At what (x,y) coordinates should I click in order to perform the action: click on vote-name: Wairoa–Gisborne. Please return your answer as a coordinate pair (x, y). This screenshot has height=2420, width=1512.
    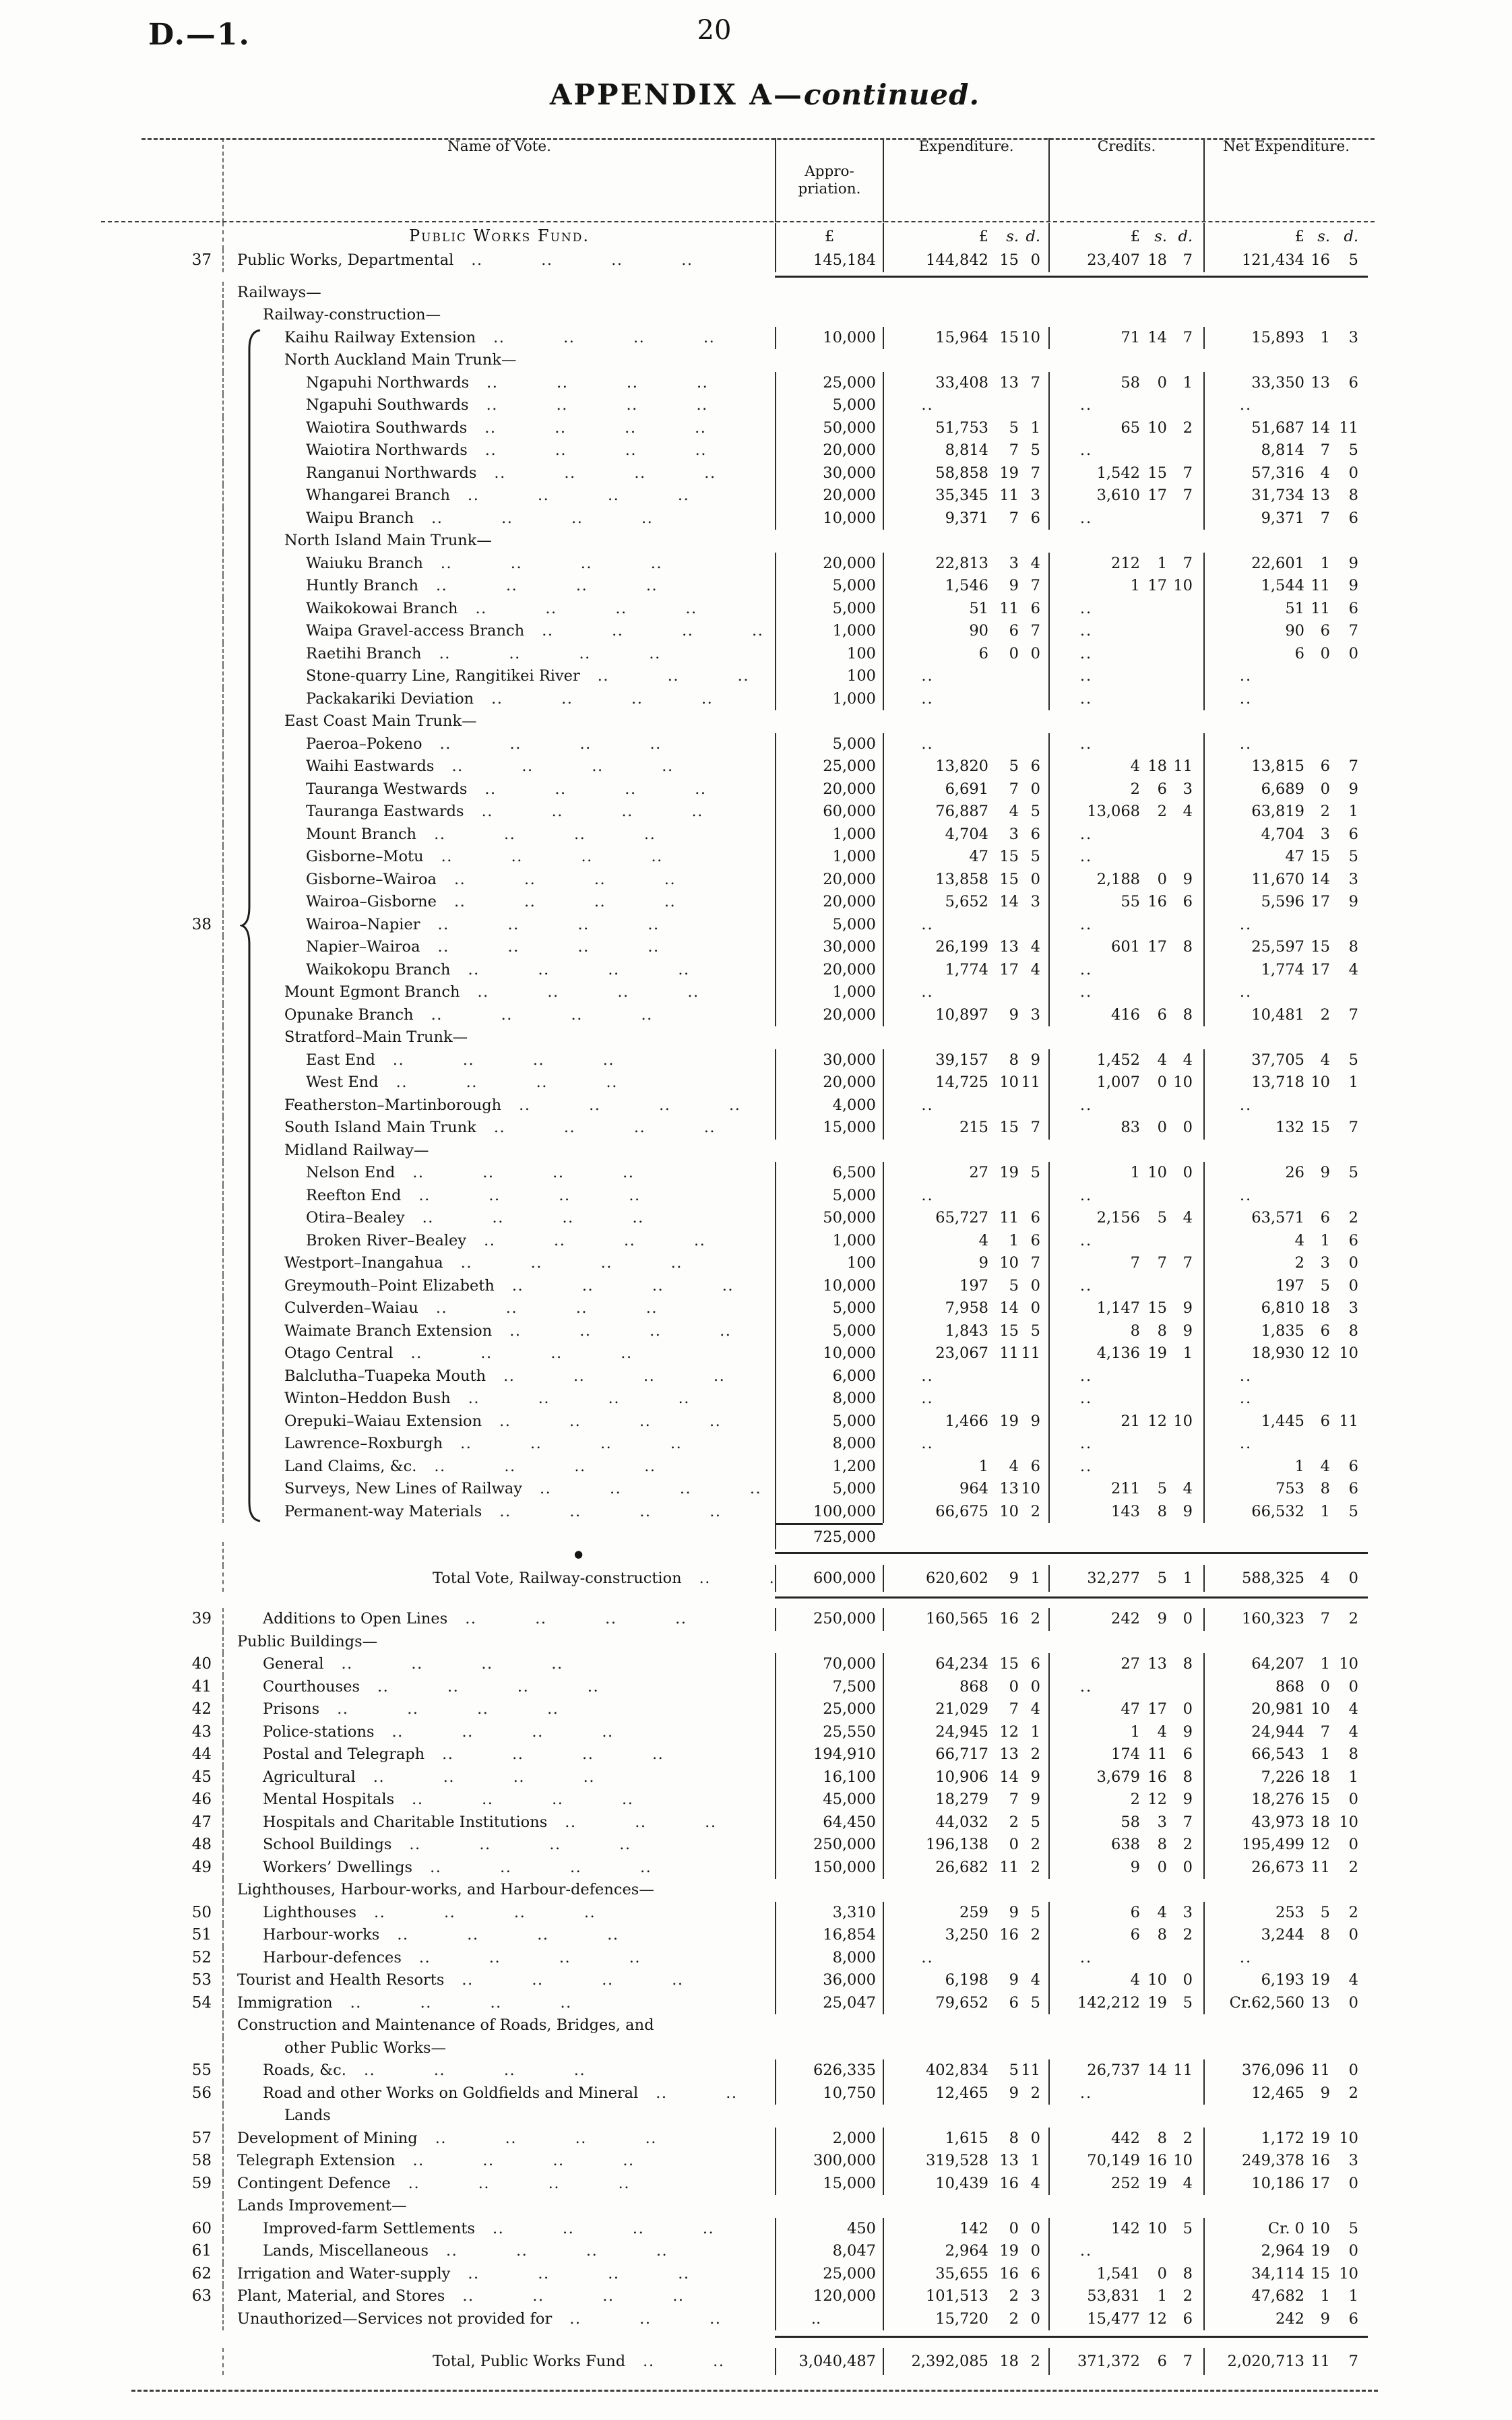
    Looking at the image, I should click on (371, 901).